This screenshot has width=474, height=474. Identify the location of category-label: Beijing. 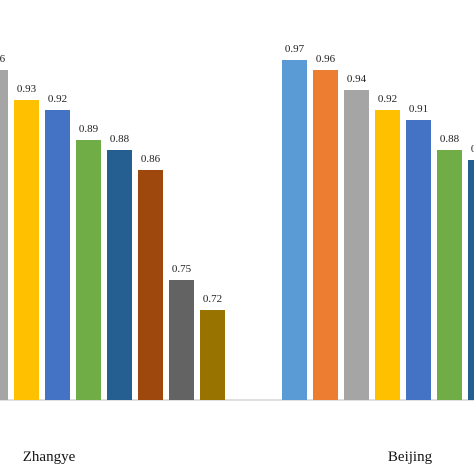
(410, 457).